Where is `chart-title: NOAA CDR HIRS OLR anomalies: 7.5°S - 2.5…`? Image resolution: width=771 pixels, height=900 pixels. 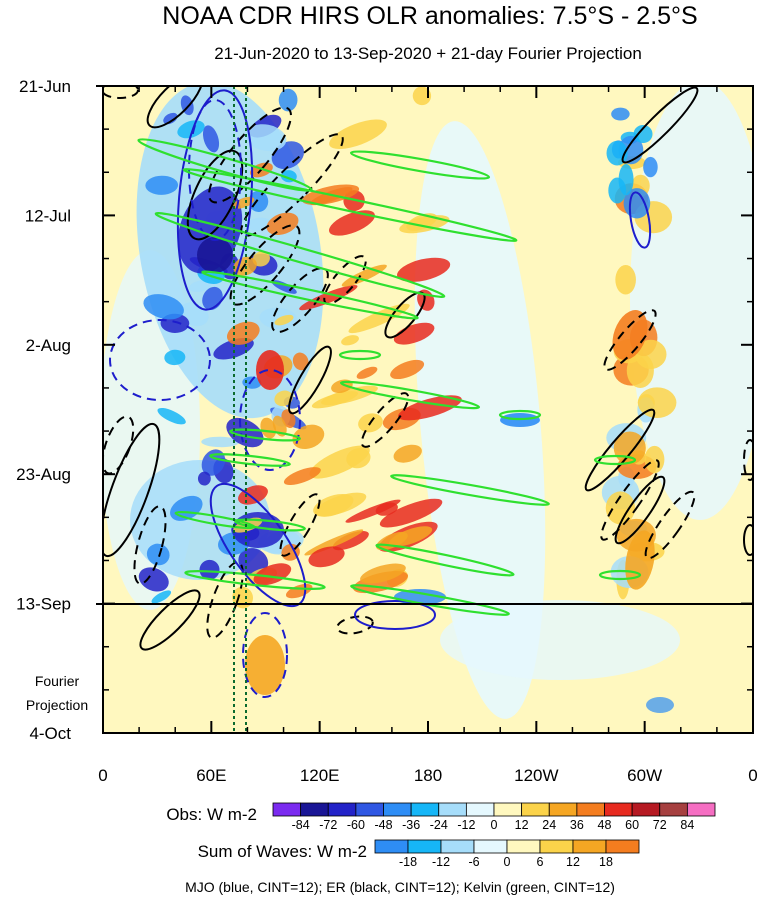 chart-title: NOAA CDR HIRS OLR anomalies: 7.5°S - 2.5… is located at coordinates (429, 16).